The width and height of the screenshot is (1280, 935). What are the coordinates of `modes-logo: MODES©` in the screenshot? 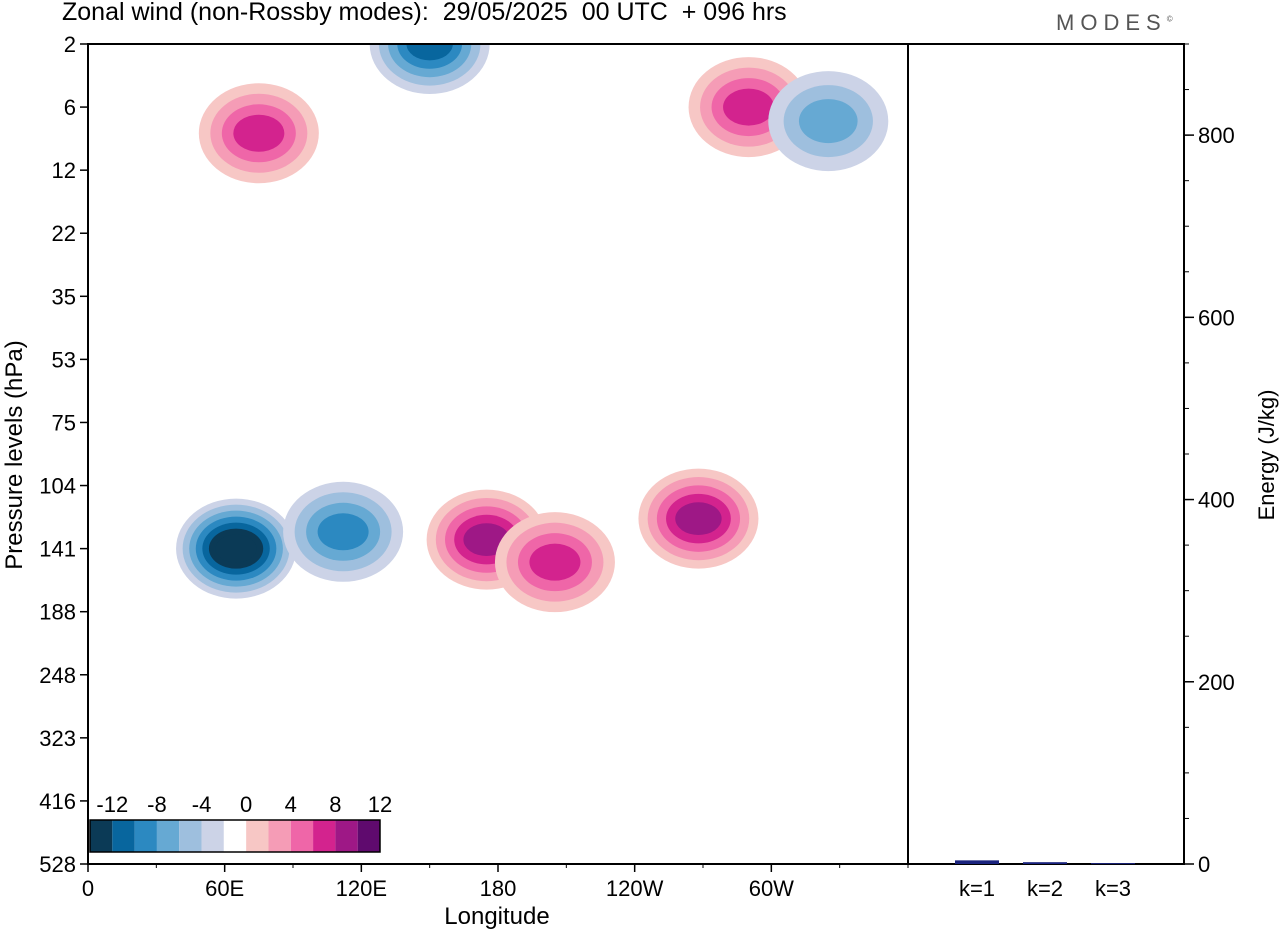 It's located at (1114, 22).